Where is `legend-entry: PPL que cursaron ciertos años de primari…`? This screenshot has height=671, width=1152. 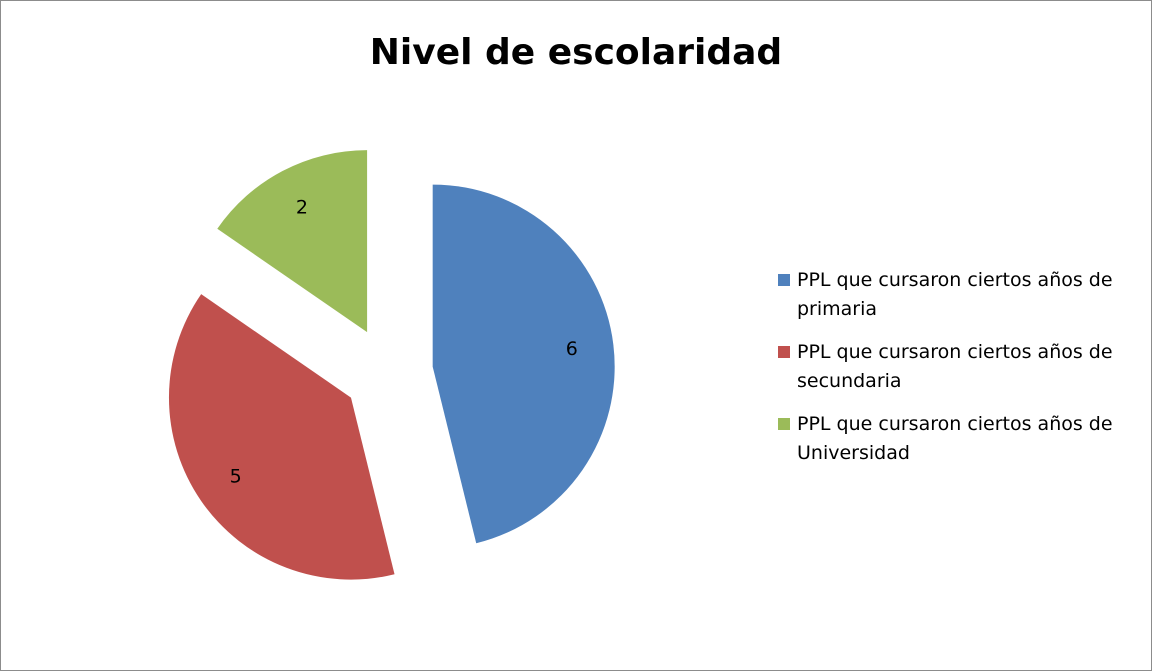
legend-entry: PPL que cursaron ciertos años de primari… is located at coordinates (958, 295).